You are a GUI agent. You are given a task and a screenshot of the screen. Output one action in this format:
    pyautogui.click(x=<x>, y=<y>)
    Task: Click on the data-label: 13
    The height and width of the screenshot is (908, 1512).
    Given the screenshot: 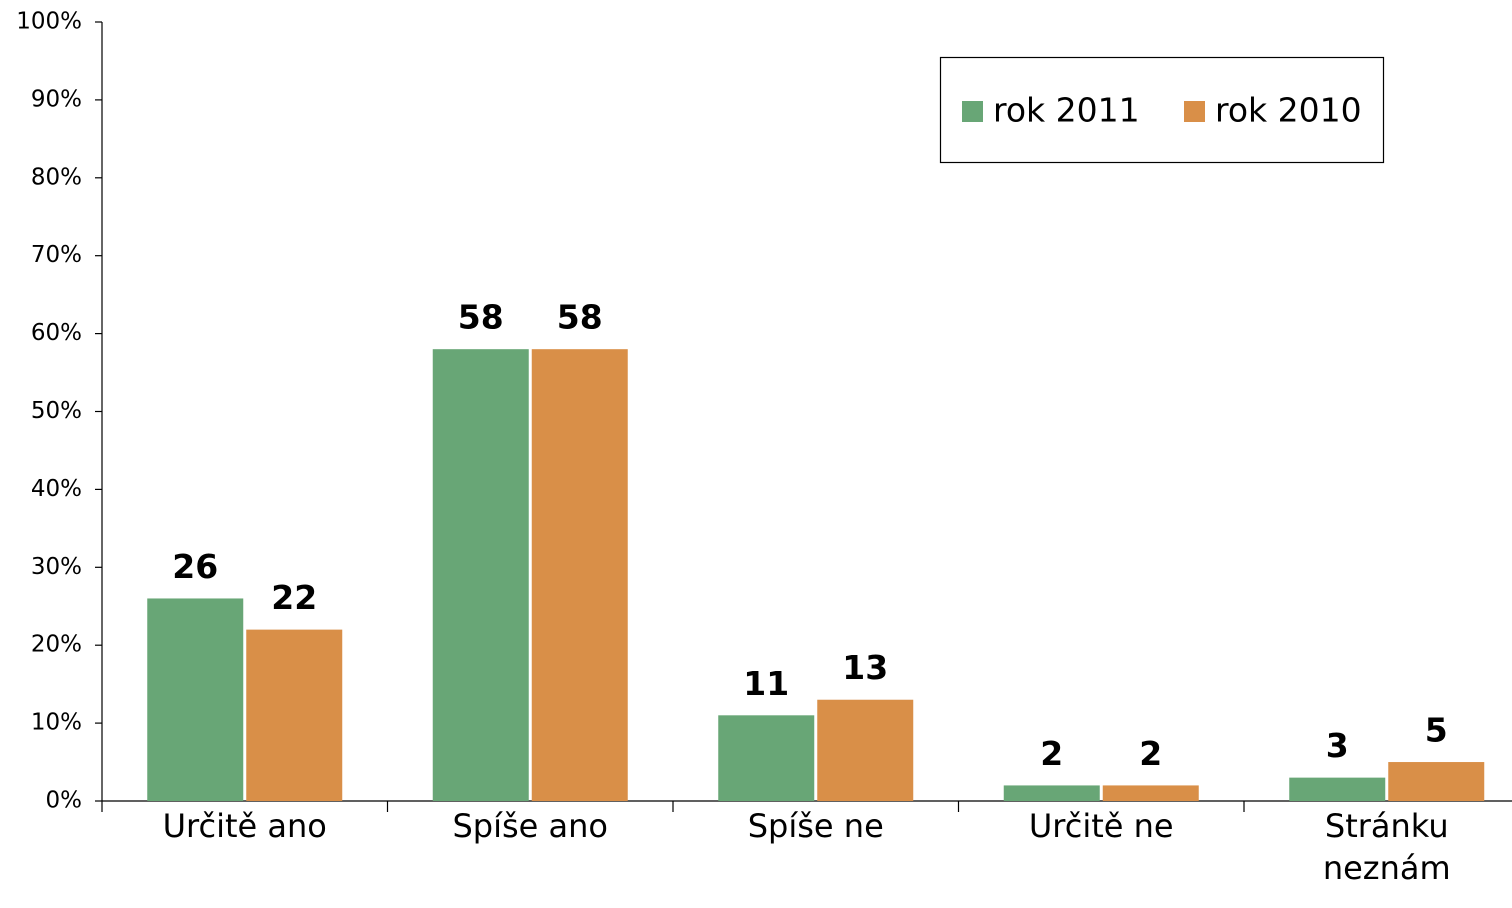 What is the action you would take?
    pyautogui.click(x=865, y=667)
    